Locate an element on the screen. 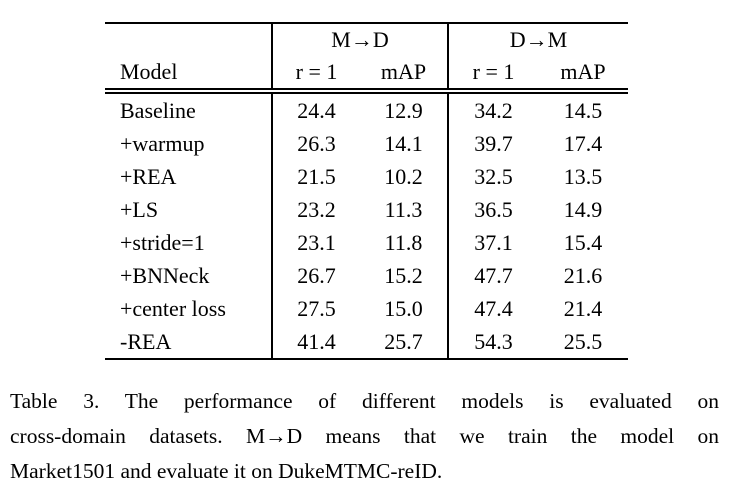 The height and width of the screenshot is (502, 729). value-cell: 23.2 is located at coordinates (315, 209).